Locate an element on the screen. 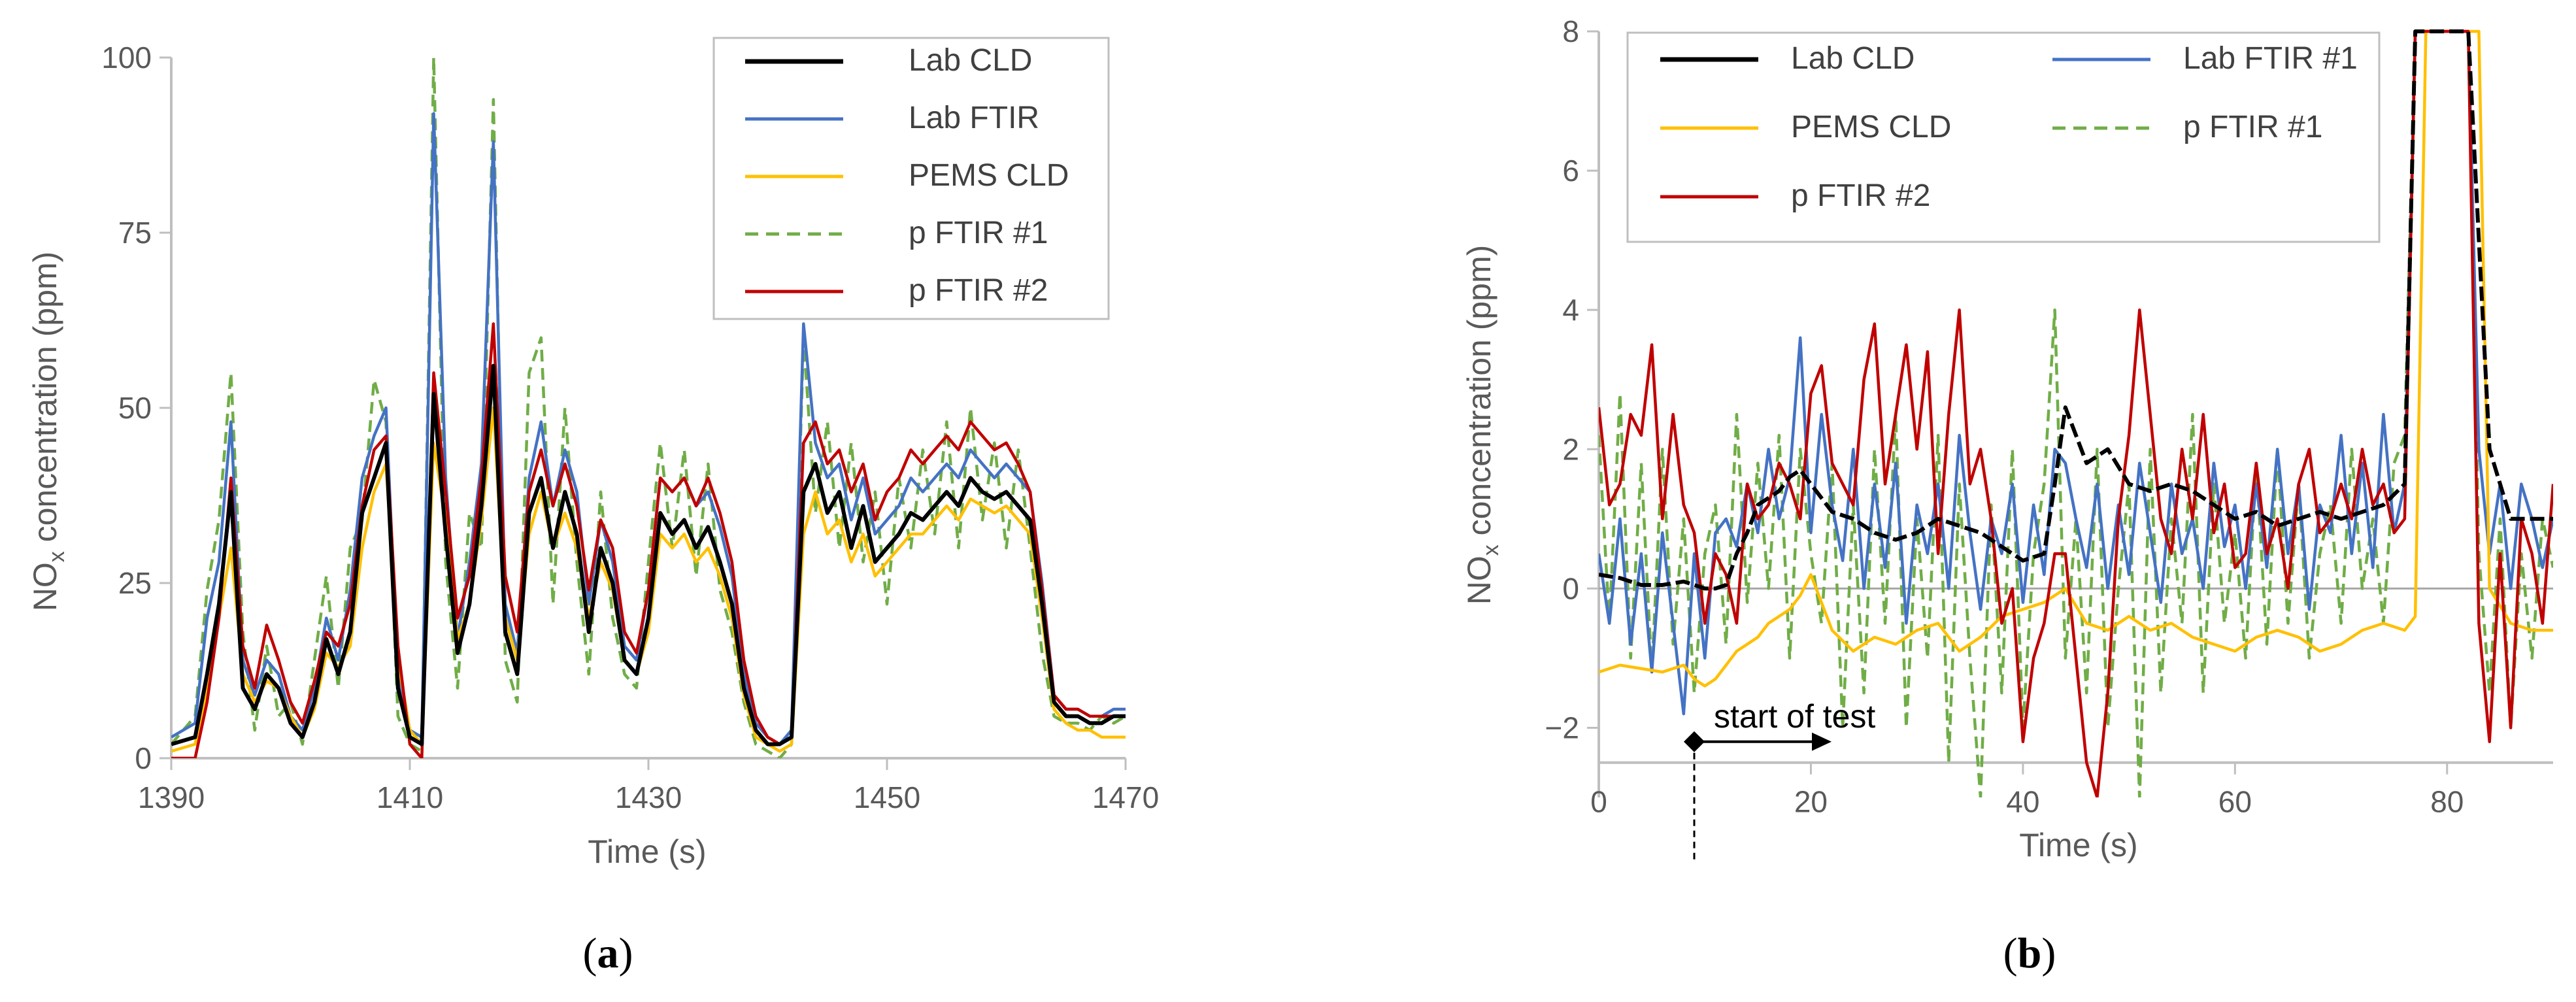 Image resolution: width=2576 pixels, height=1002 pixels. chart-b-xtick-label: 60 is located at coordinates (2235, 802).